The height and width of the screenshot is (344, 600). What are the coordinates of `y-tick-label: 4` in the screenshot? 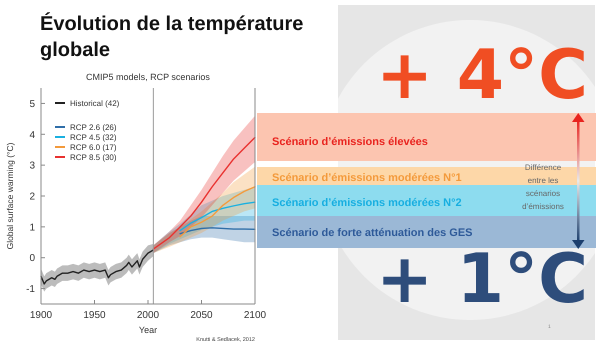 It's located at (32, 135).